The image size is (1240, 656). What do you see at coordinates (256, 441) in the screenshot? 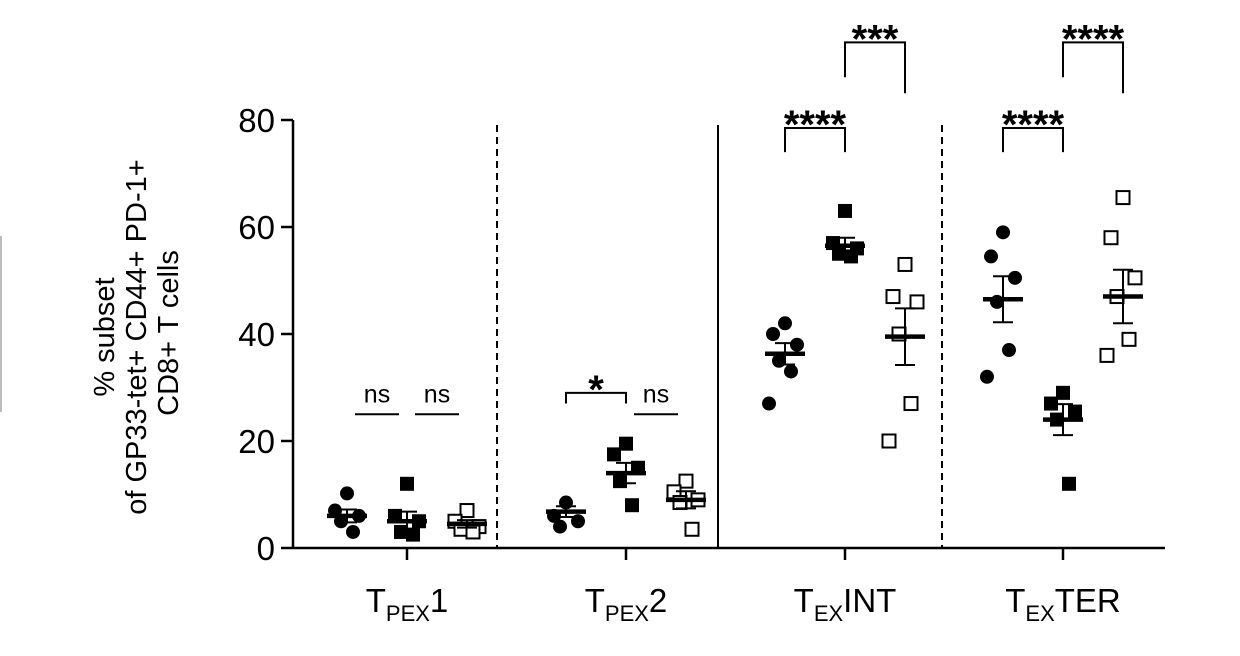
I see `y-tick-label-20: 20` at bounding box center [256, 441].